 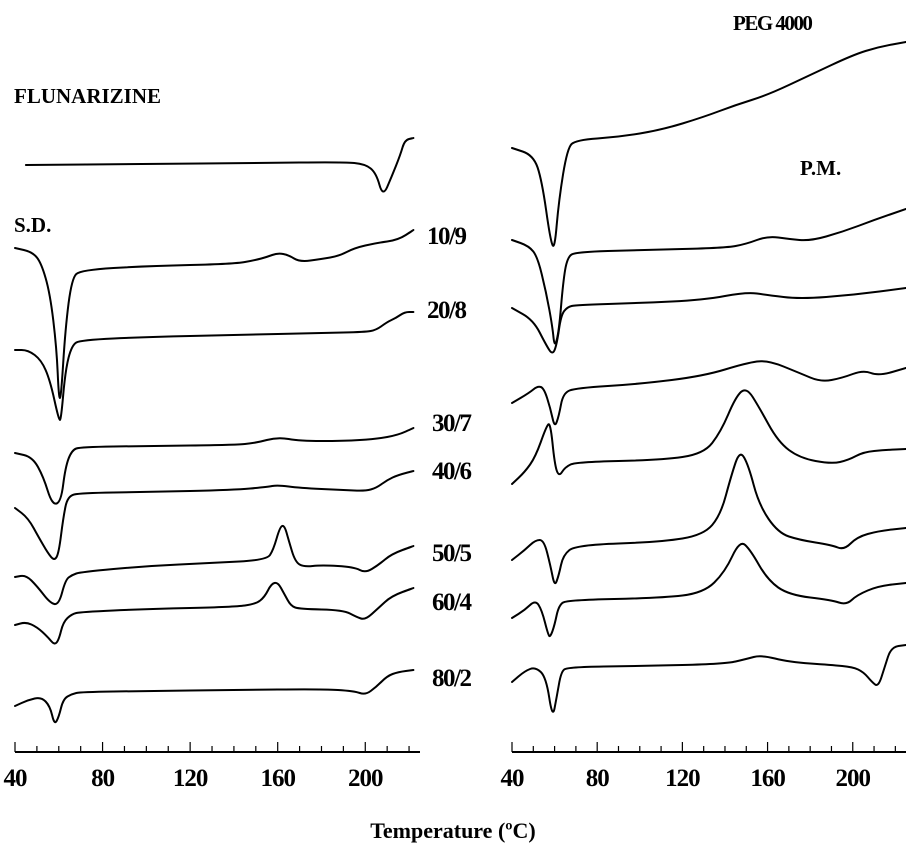 What do you see at coordinates (452, 602) in the screenshot?
I see `ratio-label-60-4: 60/4` at bounding box center [452, 602].